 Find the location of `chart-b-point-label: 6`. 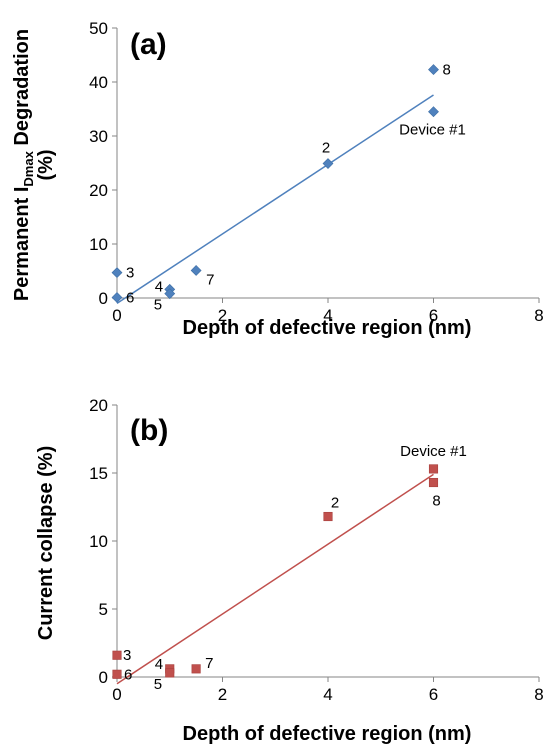

chart-b-point-label: 6 is located at coordinates (128, 674).